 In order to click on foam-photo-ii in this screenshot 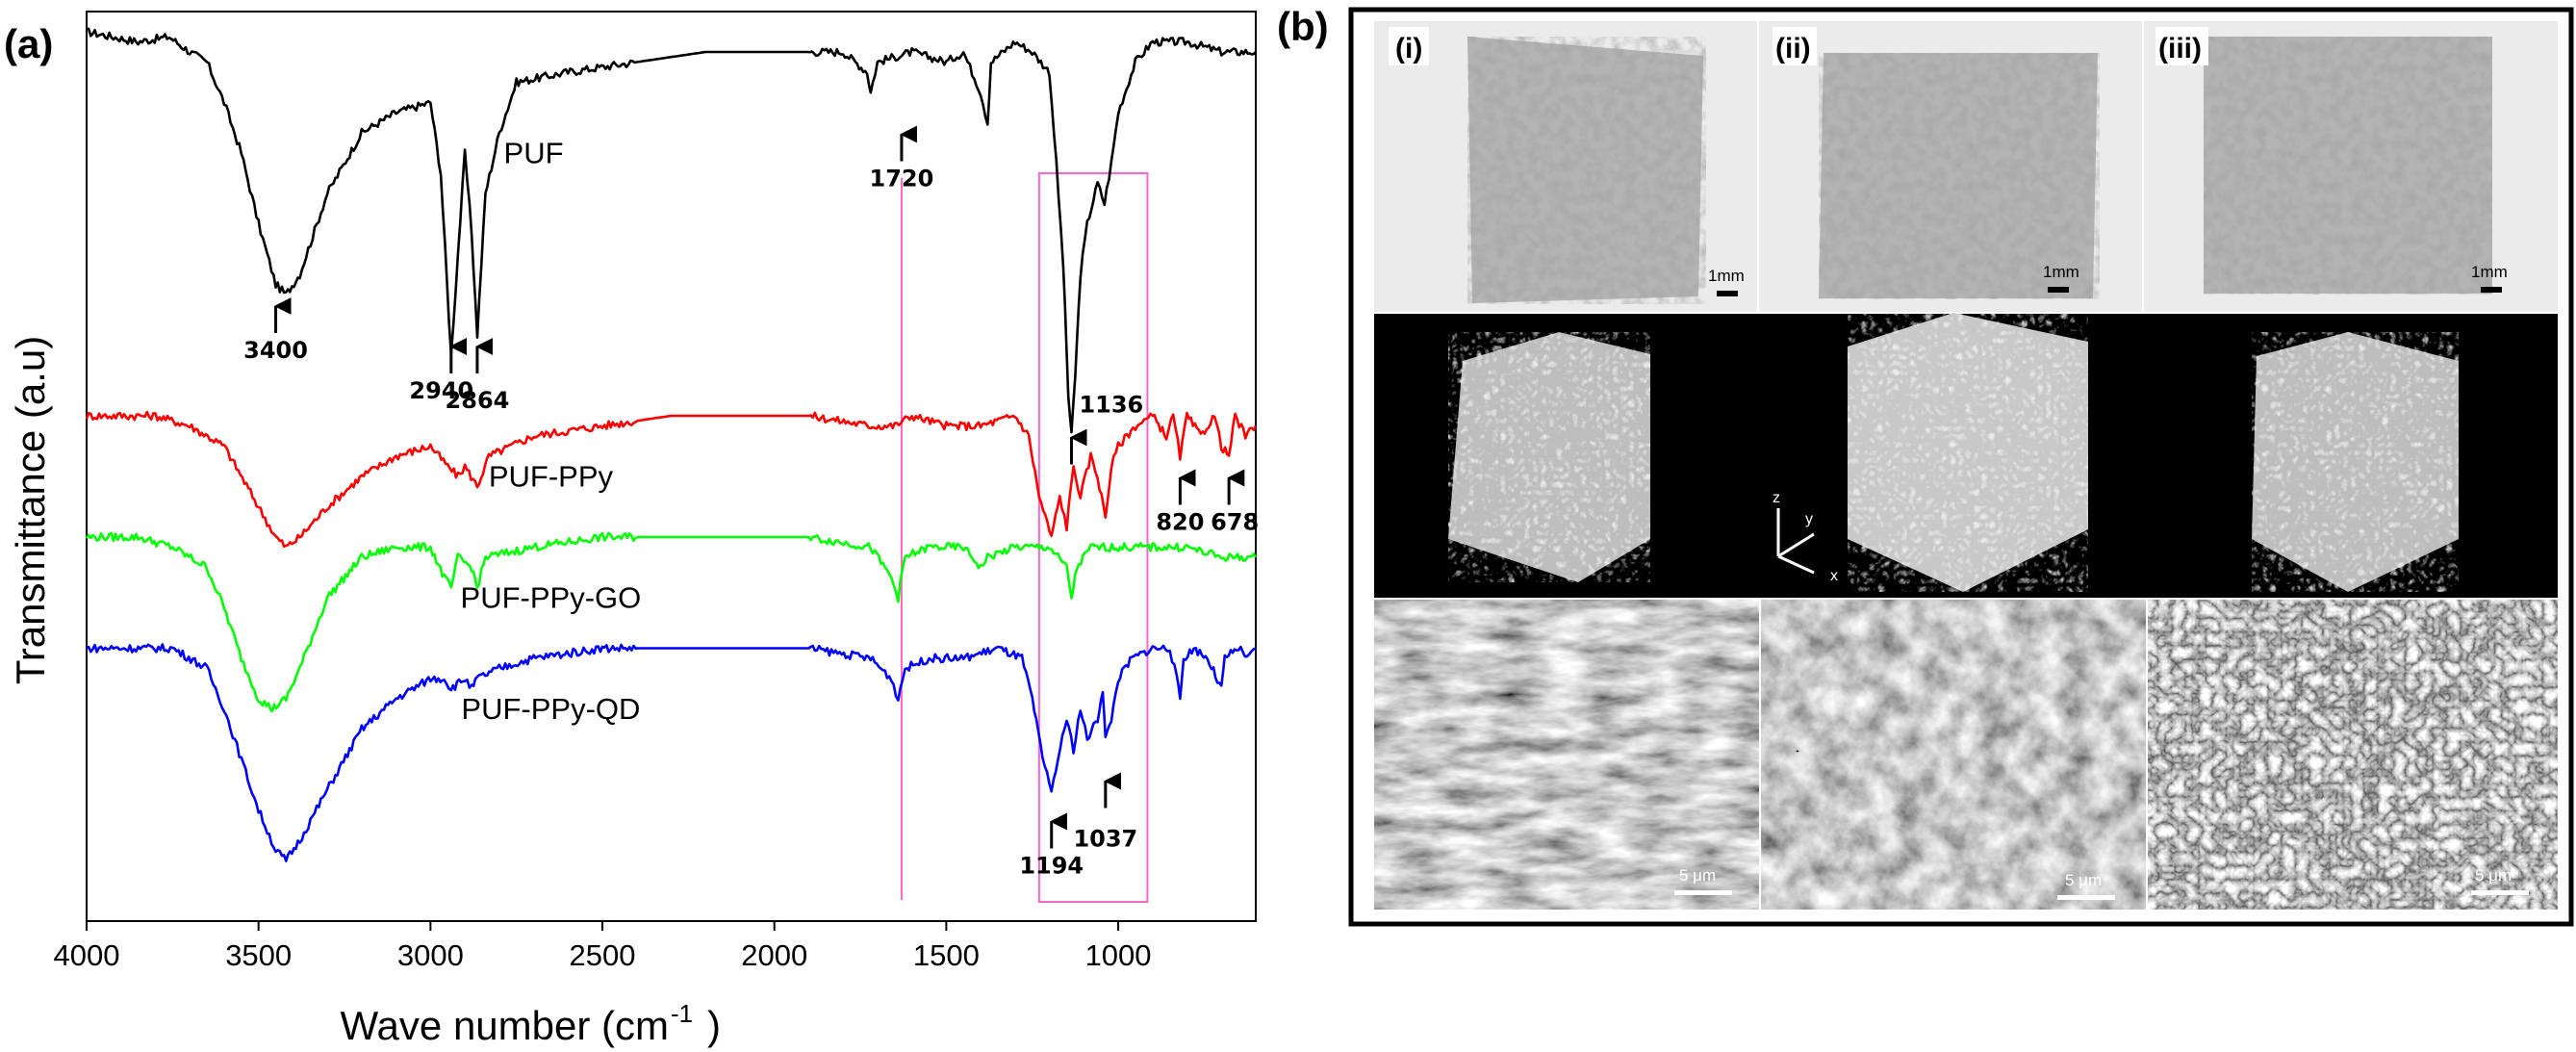, I will do `click(1959, 176)`.